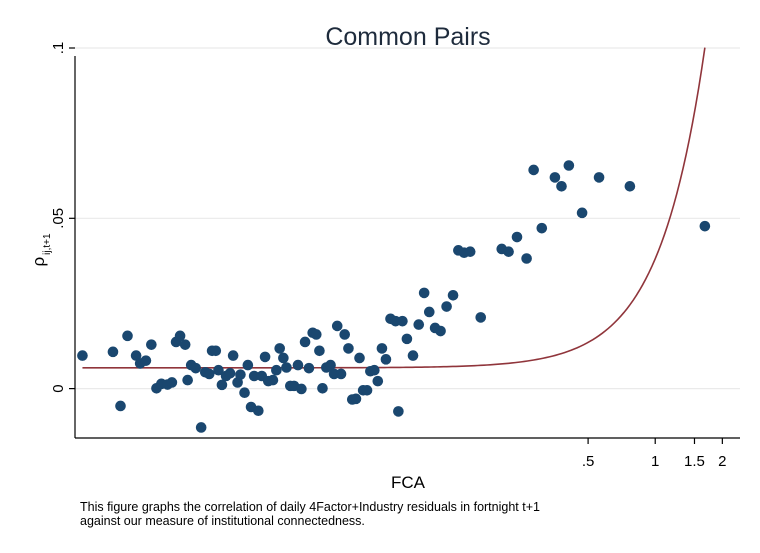 This screenshot has width=760, height=553. Describe the element at coordinates (655, 461) in the screenshot. I see `x-tick-label-1: 1` at that location.